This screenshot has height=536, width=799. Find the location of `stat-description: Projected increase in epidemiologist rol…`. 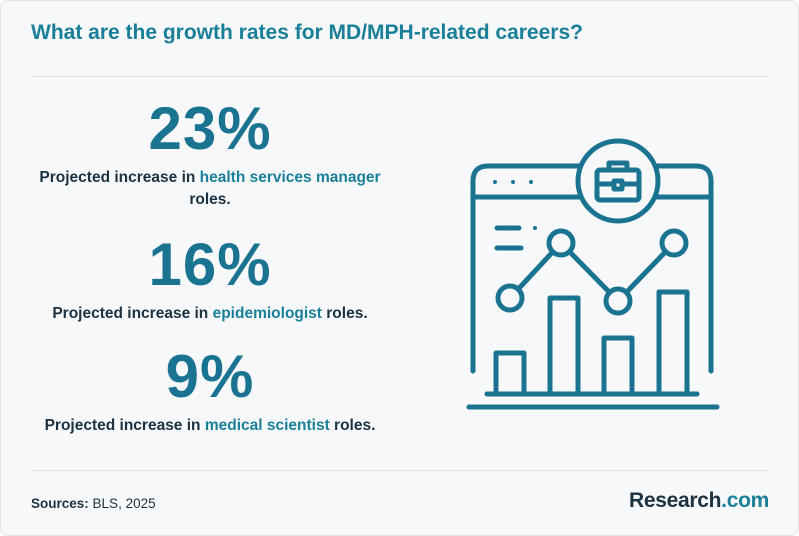

stat-description: Projected increase in epidemiologist rol… is located at coordinates (210, 314).